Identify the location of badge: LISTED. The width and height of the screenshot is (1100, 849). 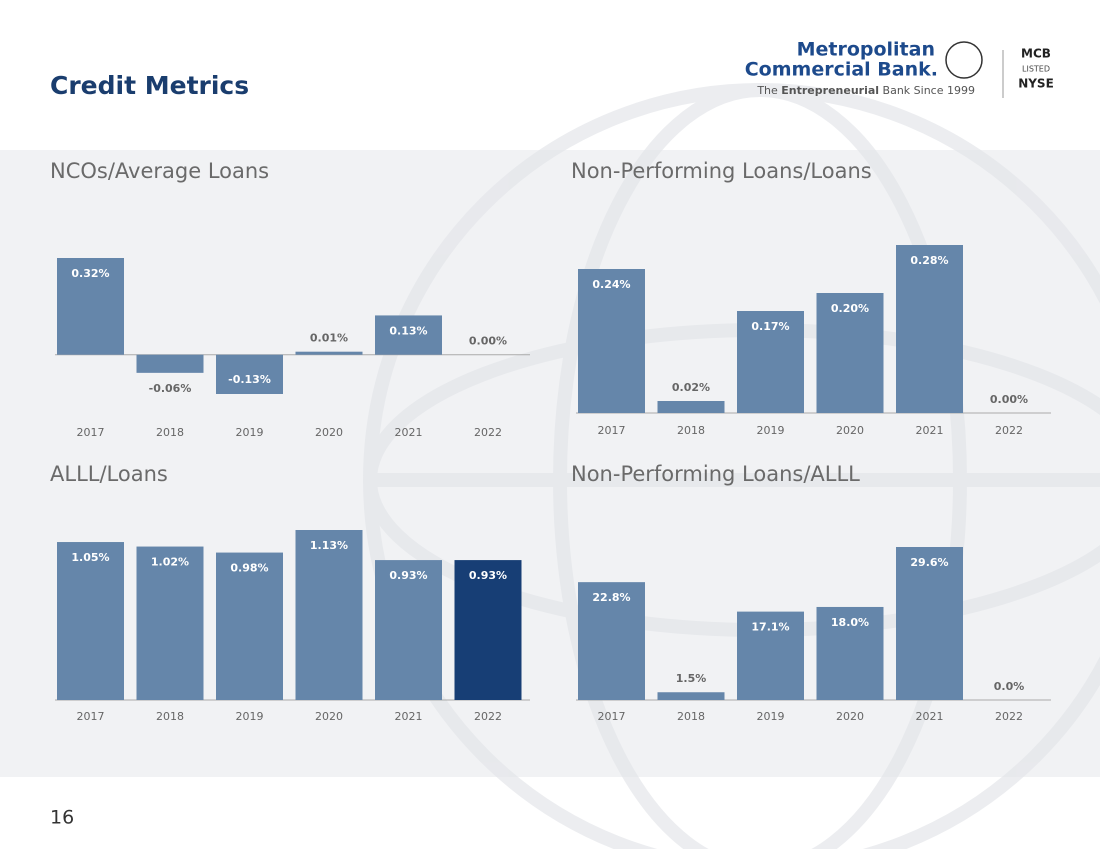
(1036, 69).